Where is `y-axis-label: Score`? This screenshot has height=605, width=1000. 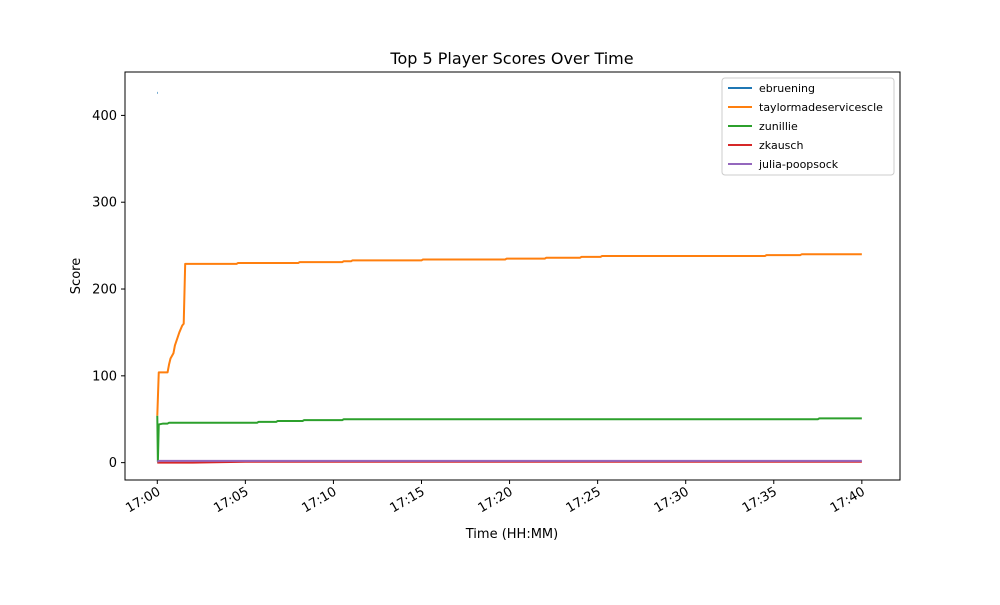
y-axis-label: Score is located at coordinates (76, 276).